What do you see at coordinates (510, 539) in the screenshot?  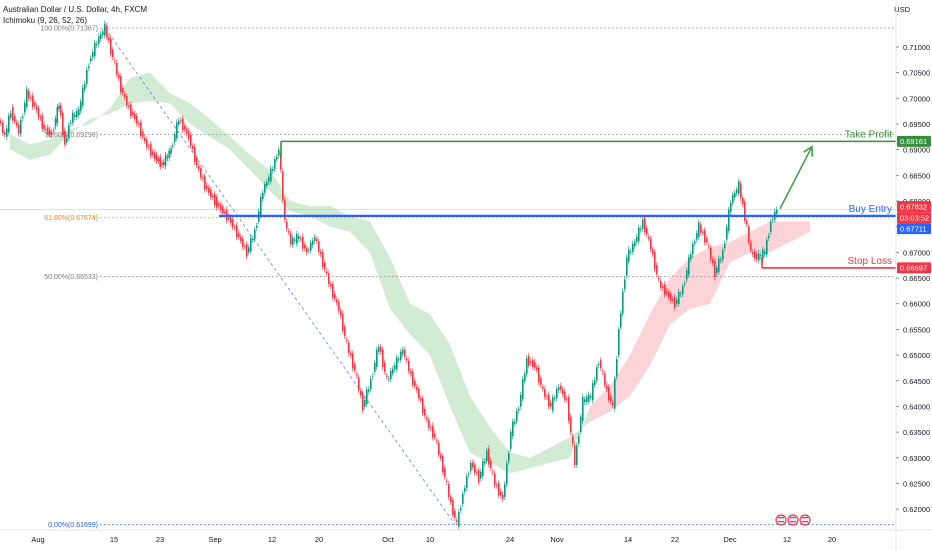 I see `time-tick-label: 24` at bounding box center [510, 539].